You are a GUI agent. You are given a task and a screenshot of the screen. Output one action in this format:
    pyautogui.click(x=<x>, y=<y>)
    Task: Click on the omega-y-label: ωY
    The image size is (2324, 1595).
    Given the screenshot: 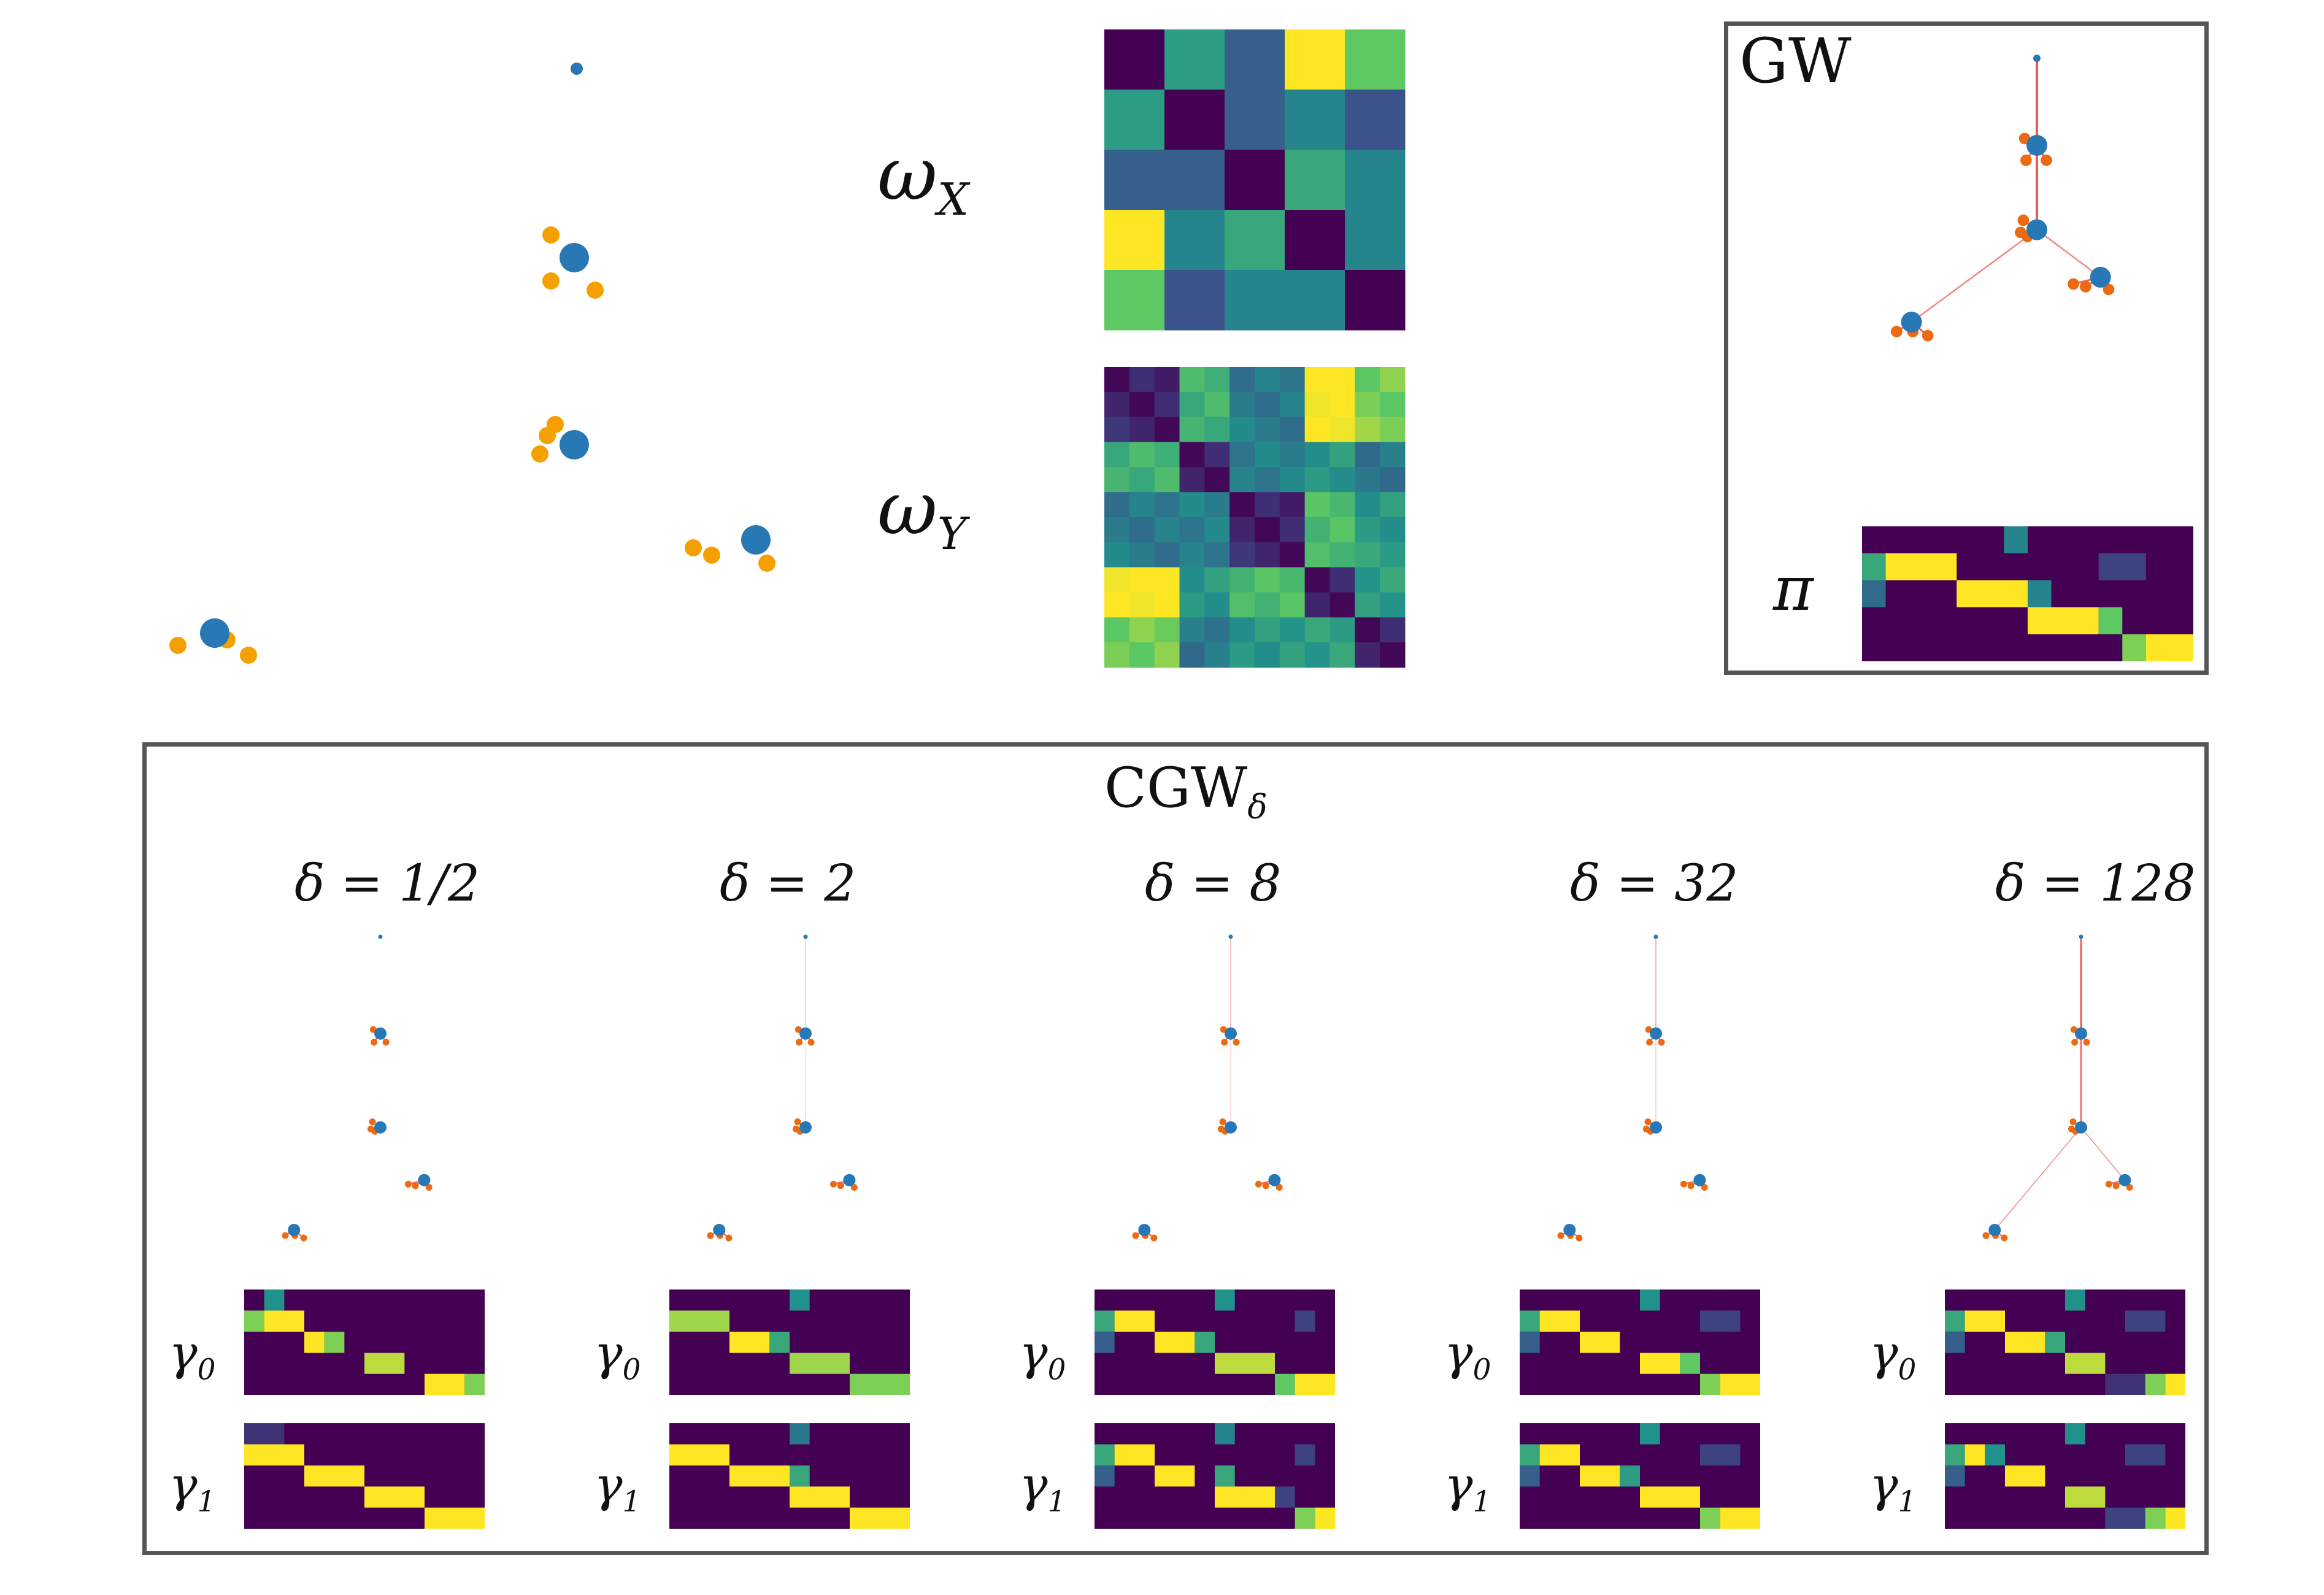 What is the action you would take?
    pyautogui.click(x=921, y=514)
    